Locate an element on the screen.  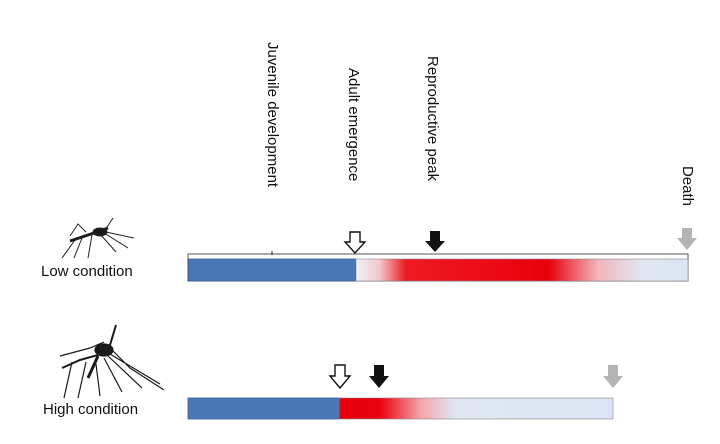
juvenile-development-label: Juvenile development is located at coordinates (272, 115).